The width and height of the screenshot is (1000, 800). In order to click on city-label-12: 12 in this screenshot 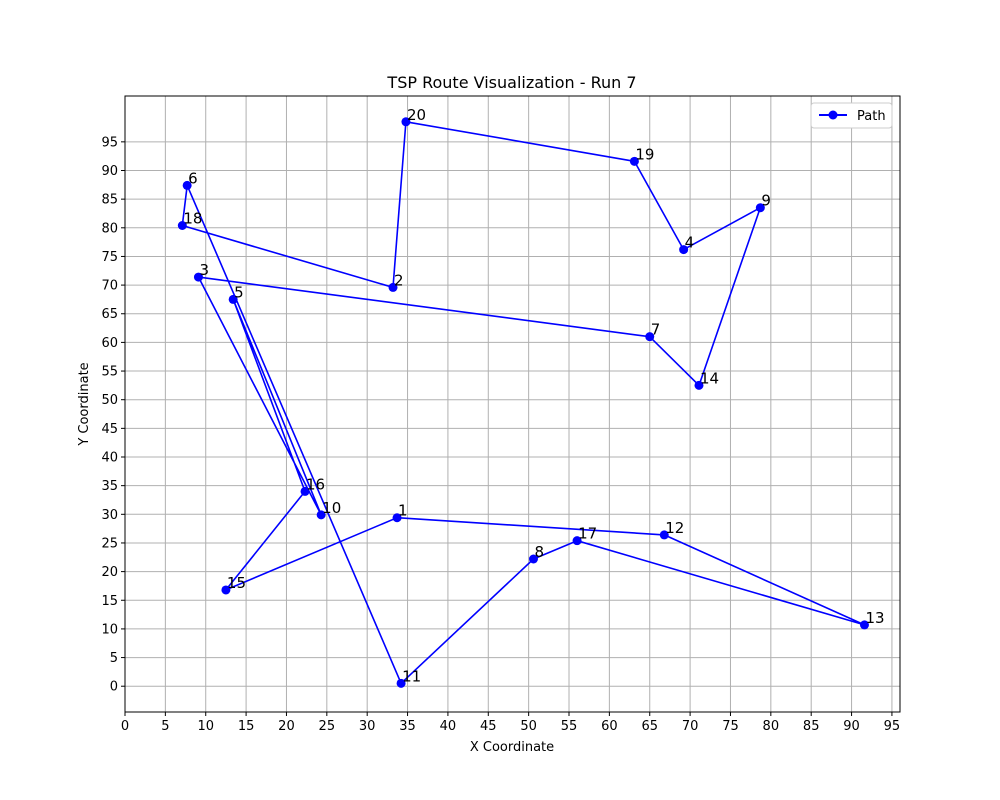, I will do `click(674, 528)`.